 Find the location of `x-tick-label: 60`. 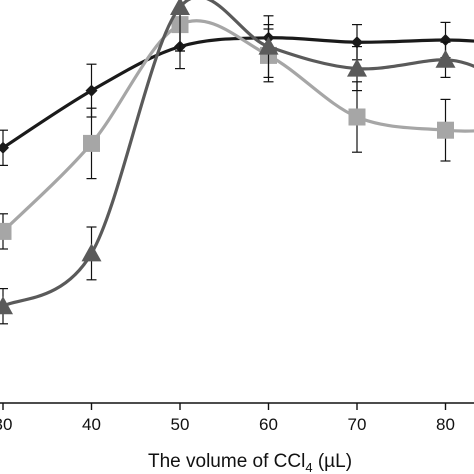

x-tick-label: 60 is located at coordinates (268, 424).